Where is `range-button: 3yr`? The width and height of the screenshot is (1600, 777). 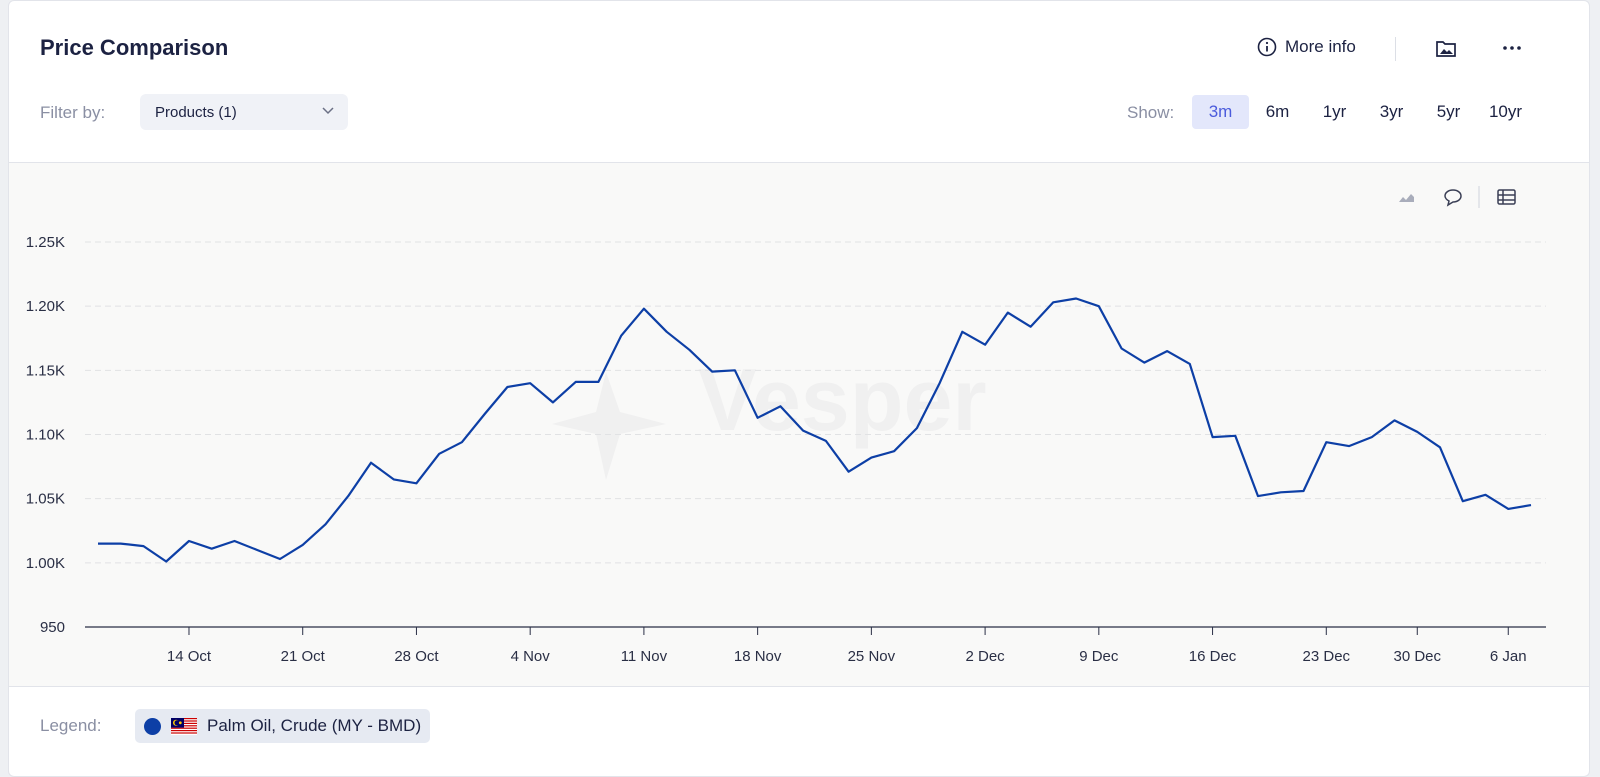
range-button: 3yr is located at coordinates (1391, 111).